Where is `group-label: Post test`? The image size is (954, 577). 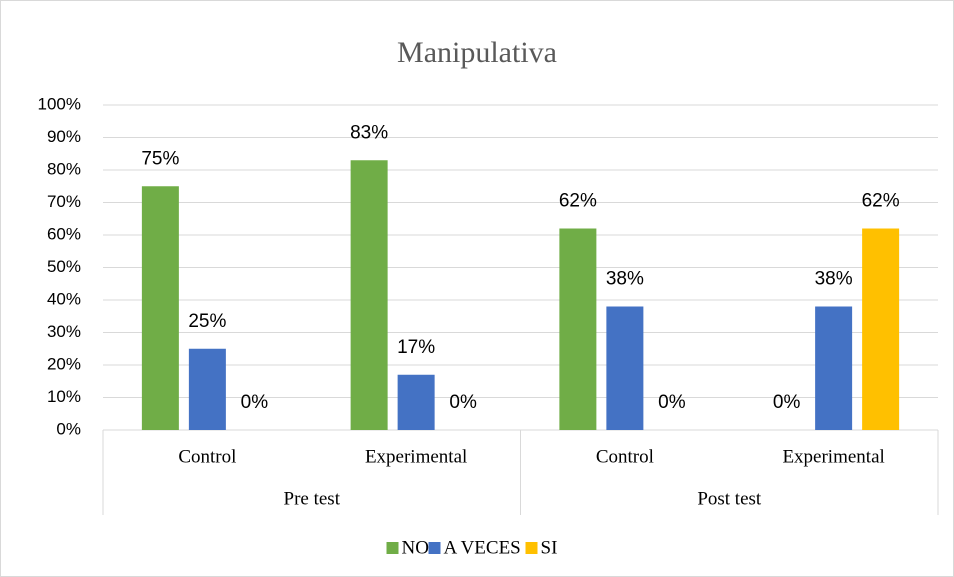 group-label: Post test is located at coordinates (729, 498).